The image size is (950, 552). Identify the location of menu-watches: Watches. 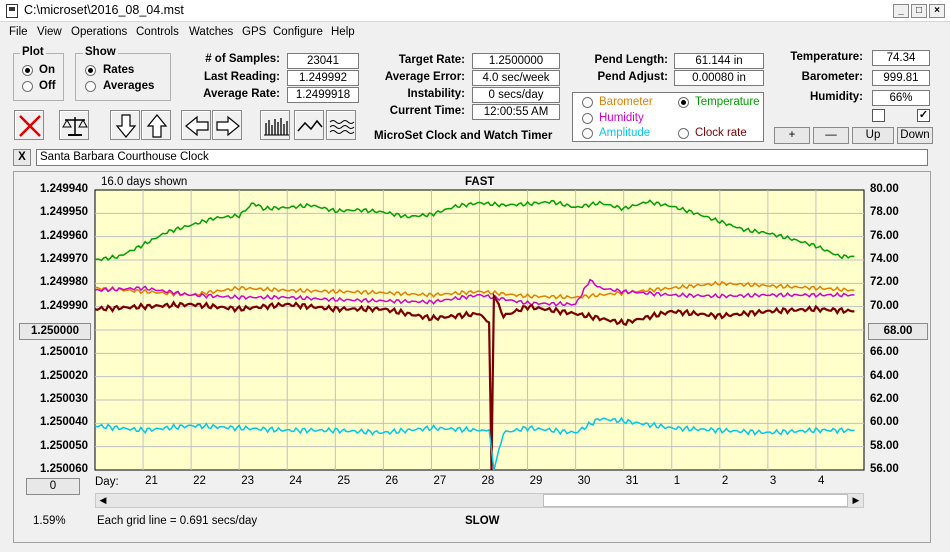
(211, 32).